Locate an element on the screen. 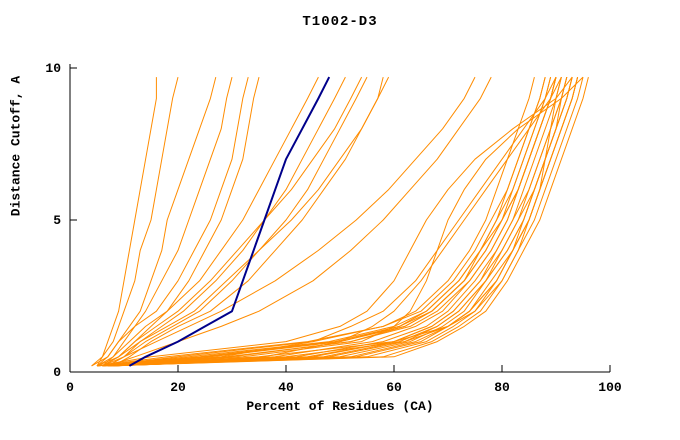 This screenshot has width=680, height=440. x-tick-label: 100 is located at coordinates (610, 387).